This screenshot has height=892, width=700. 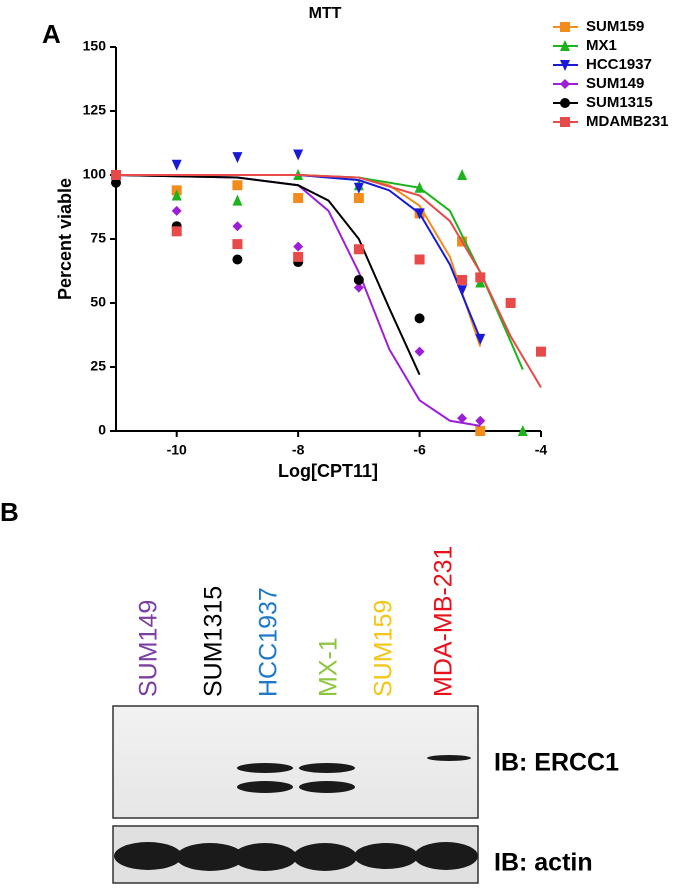 What do you see at coordinates (419, 450) in the screenshot?
I see `x-tick-label: -6` at bounding box center [419, 450].